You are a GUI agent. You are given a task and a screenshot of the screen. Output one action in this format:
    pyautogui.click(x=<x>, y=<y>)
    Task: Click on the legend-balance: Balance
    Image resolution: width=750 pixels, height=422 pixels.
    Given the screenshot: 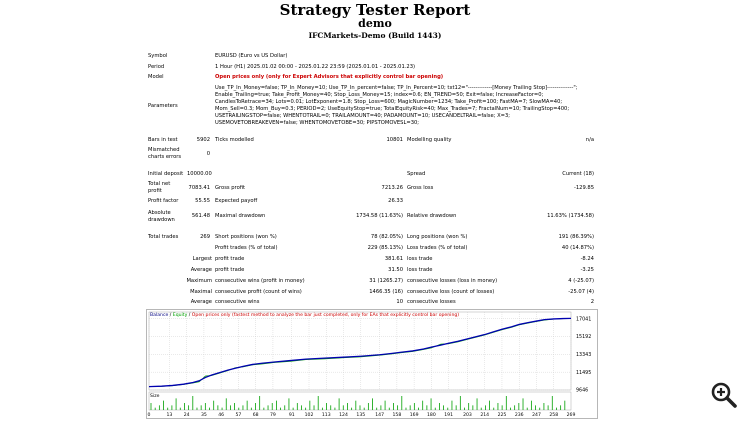 What is the action you would take?
    pyautogui.click(x=159, y=315)
    